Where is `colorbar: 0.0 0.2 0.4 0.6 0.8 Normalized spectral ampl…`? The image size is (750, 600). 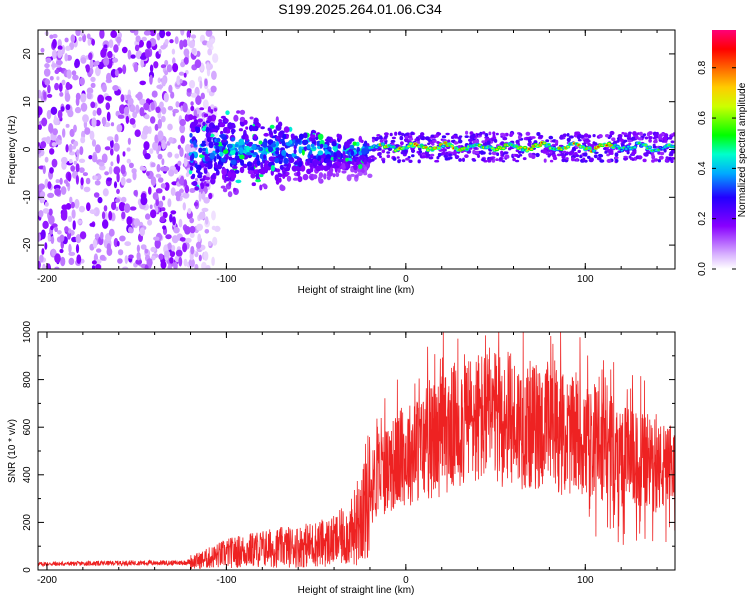 colorbar: 0.0 0.2 0.4 0.6 0.8 Normalized spectral ampl… is located at coordinates (722, 153).